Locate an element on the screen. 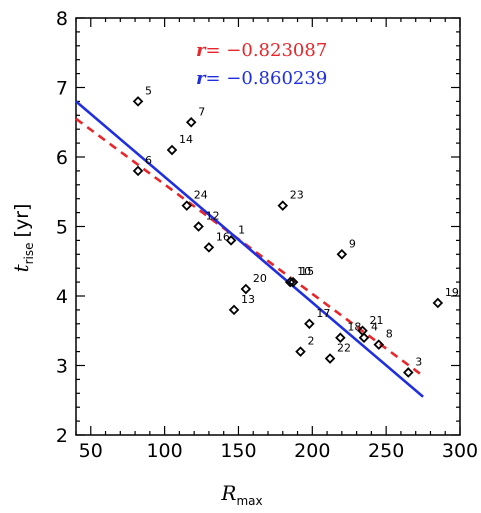  y-tick-label: 8 is located at coordinates (62, 19).